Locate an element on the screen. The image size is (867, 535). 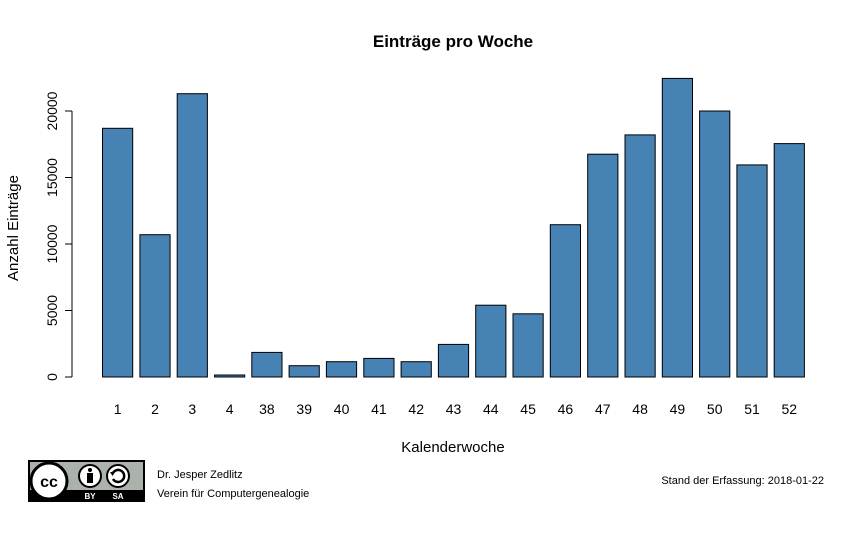
x-tick-label: 43 is located at coordinates (454, 409).